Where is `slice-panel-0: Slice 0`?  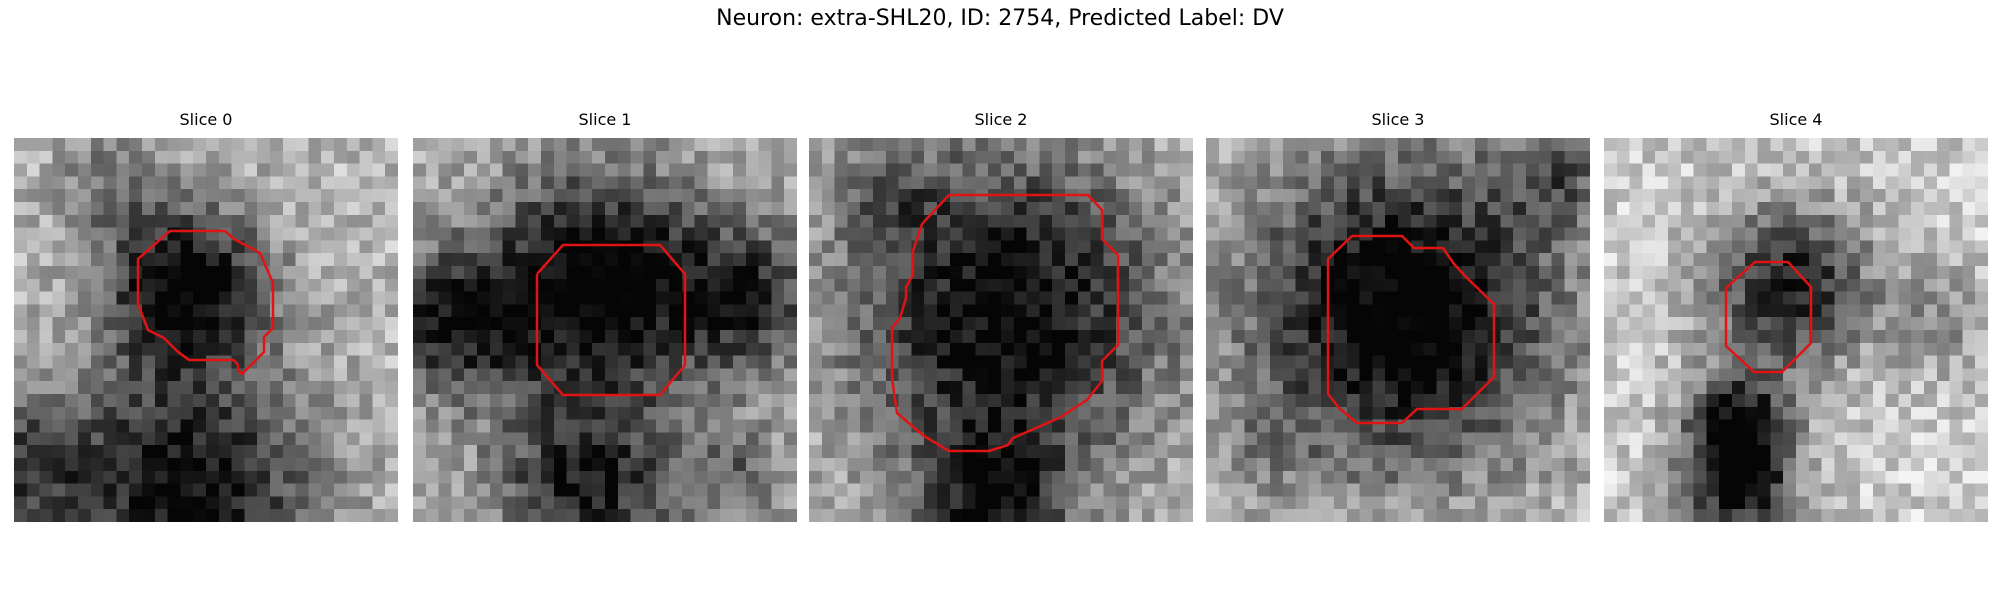
slice-panel-0: Slice 0 is located at coordinates (206, 316).